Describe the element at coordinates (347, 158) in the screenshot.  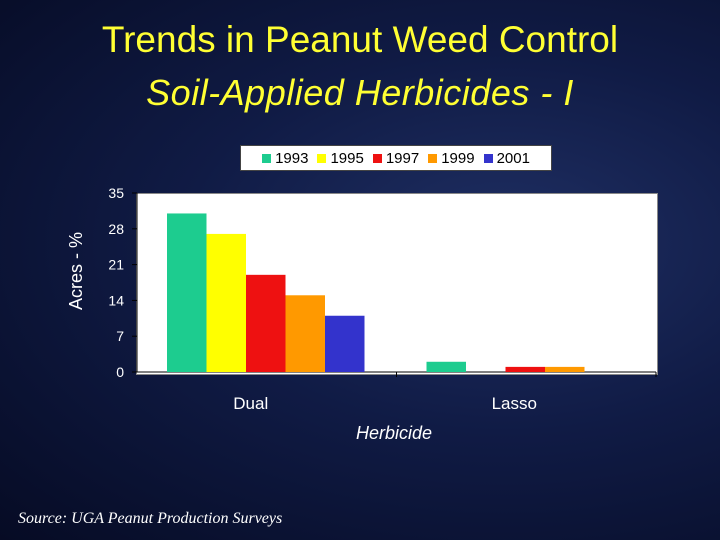
I see `legend-label-1995: 1995` at that location.